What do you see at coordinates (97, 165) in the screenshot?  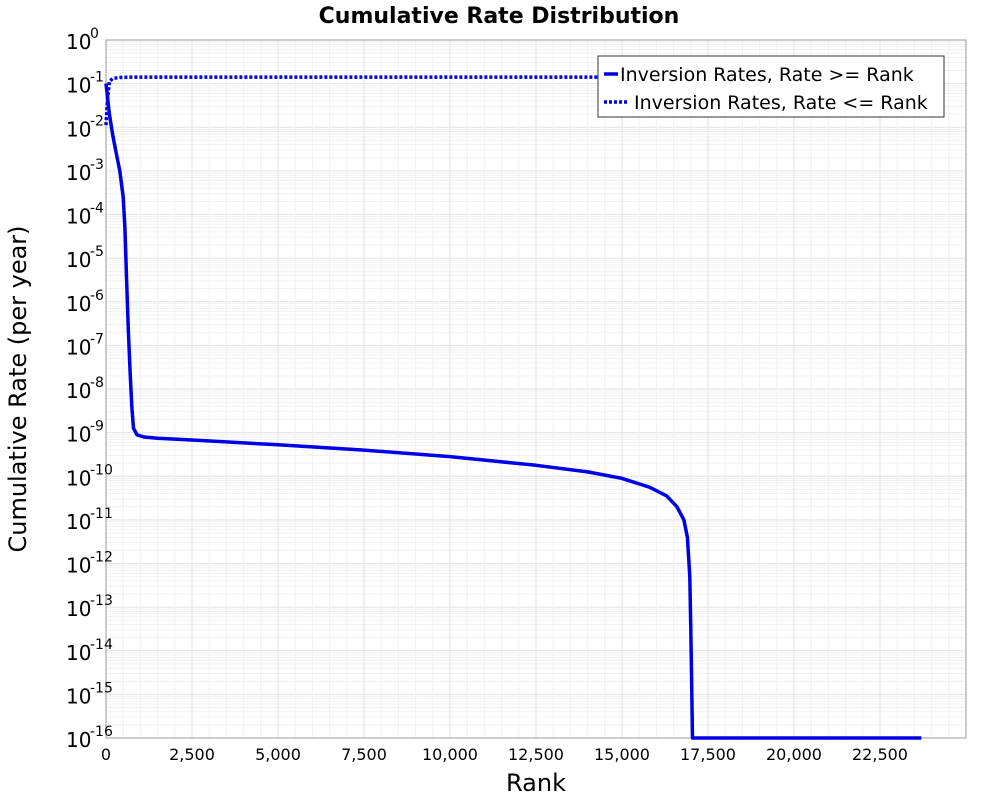 I see `y-tick-label-exponent: -3` at bounding box center [97, 165].